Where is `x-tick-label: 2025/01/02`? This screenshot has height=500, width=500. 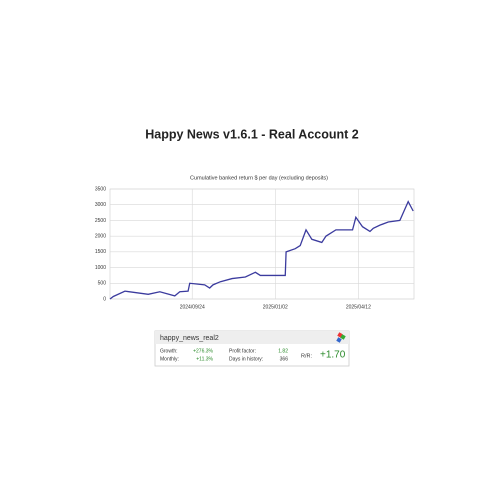
x-tick-label: 2025/01/02 is located at coordinates (275, 307).